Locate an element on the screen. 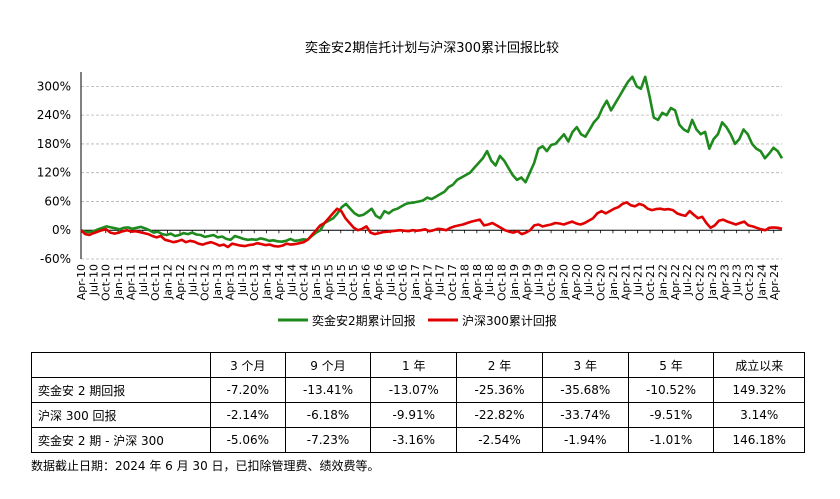 The image size is (840, 499). table-cell: -1.01% is located at coordinates (671, 440).